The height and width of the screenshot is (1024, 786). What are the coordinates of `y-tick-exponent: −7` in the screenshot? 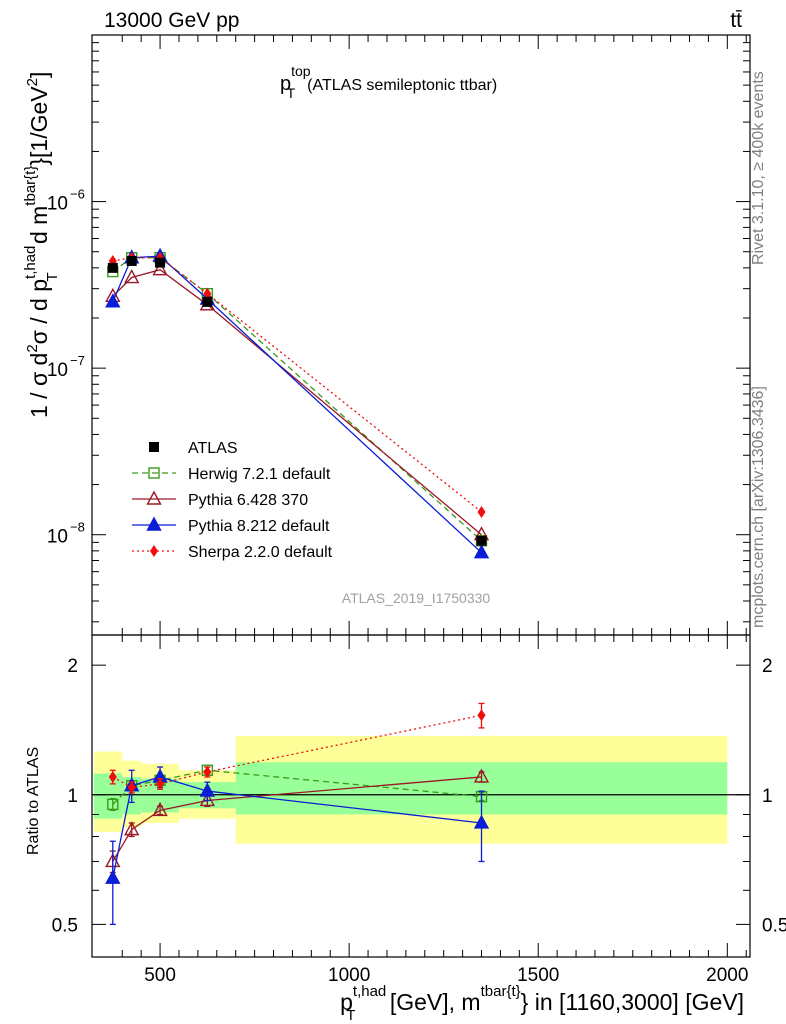 It's located at (77, 360).